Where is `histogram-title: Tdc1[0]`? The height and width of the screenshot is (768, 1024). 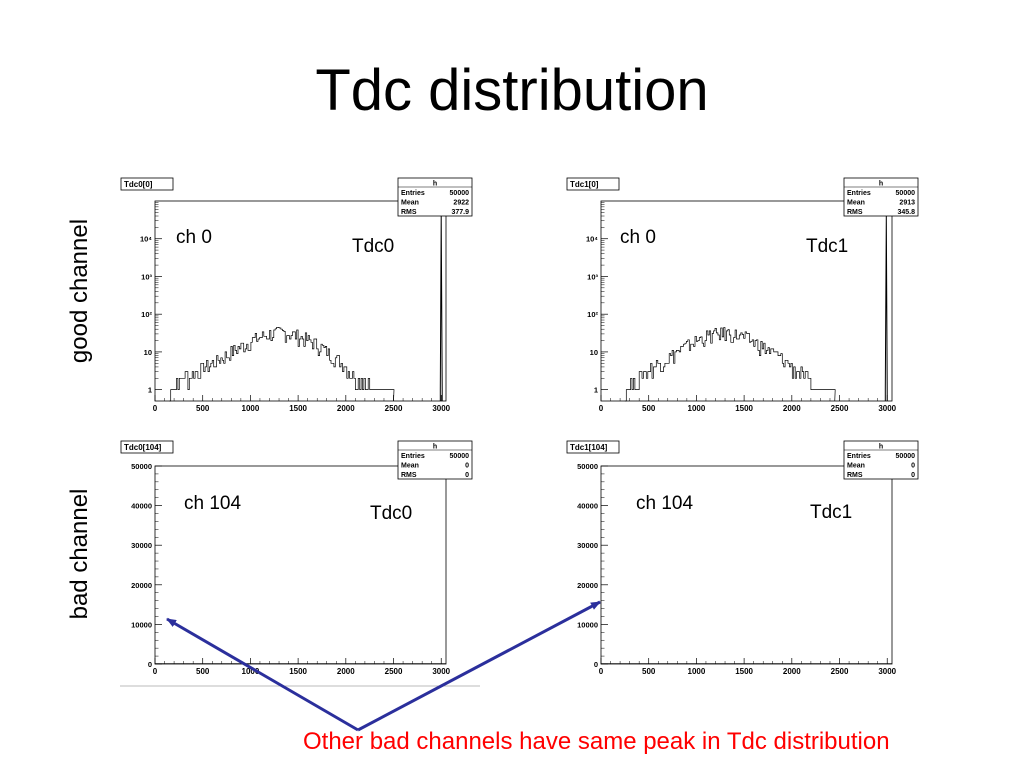
histogram-title: Tdc1[0] is located at coordinates (584, 184).